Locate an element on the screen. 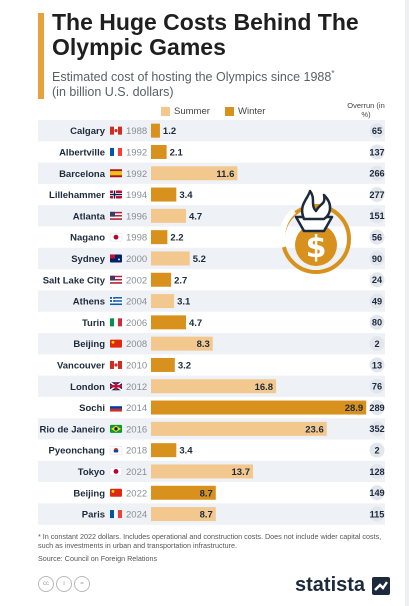 Image resolution: width=409 pixels, height=606 pixels. flag-usa-icon is located at coordinates (116, 215).